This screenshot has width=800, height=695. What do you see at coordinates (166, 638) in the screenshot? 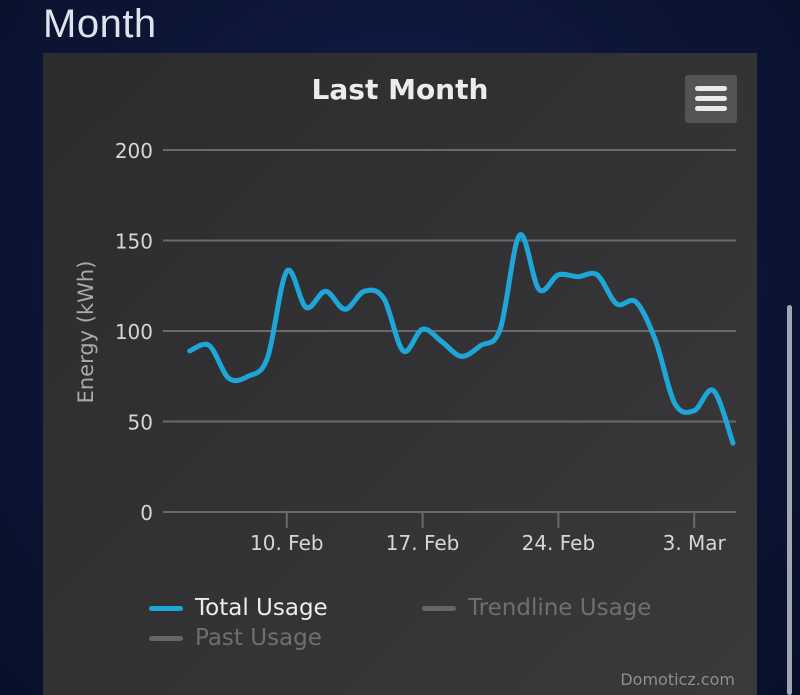
I see `legend-swatch-past-usage` at bounding box center [166, 638].